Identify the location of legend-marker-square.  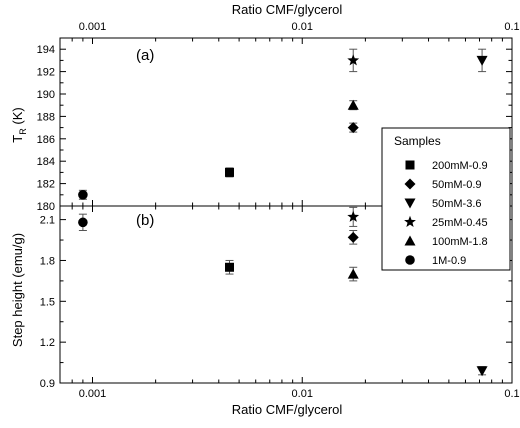
(410, 165).